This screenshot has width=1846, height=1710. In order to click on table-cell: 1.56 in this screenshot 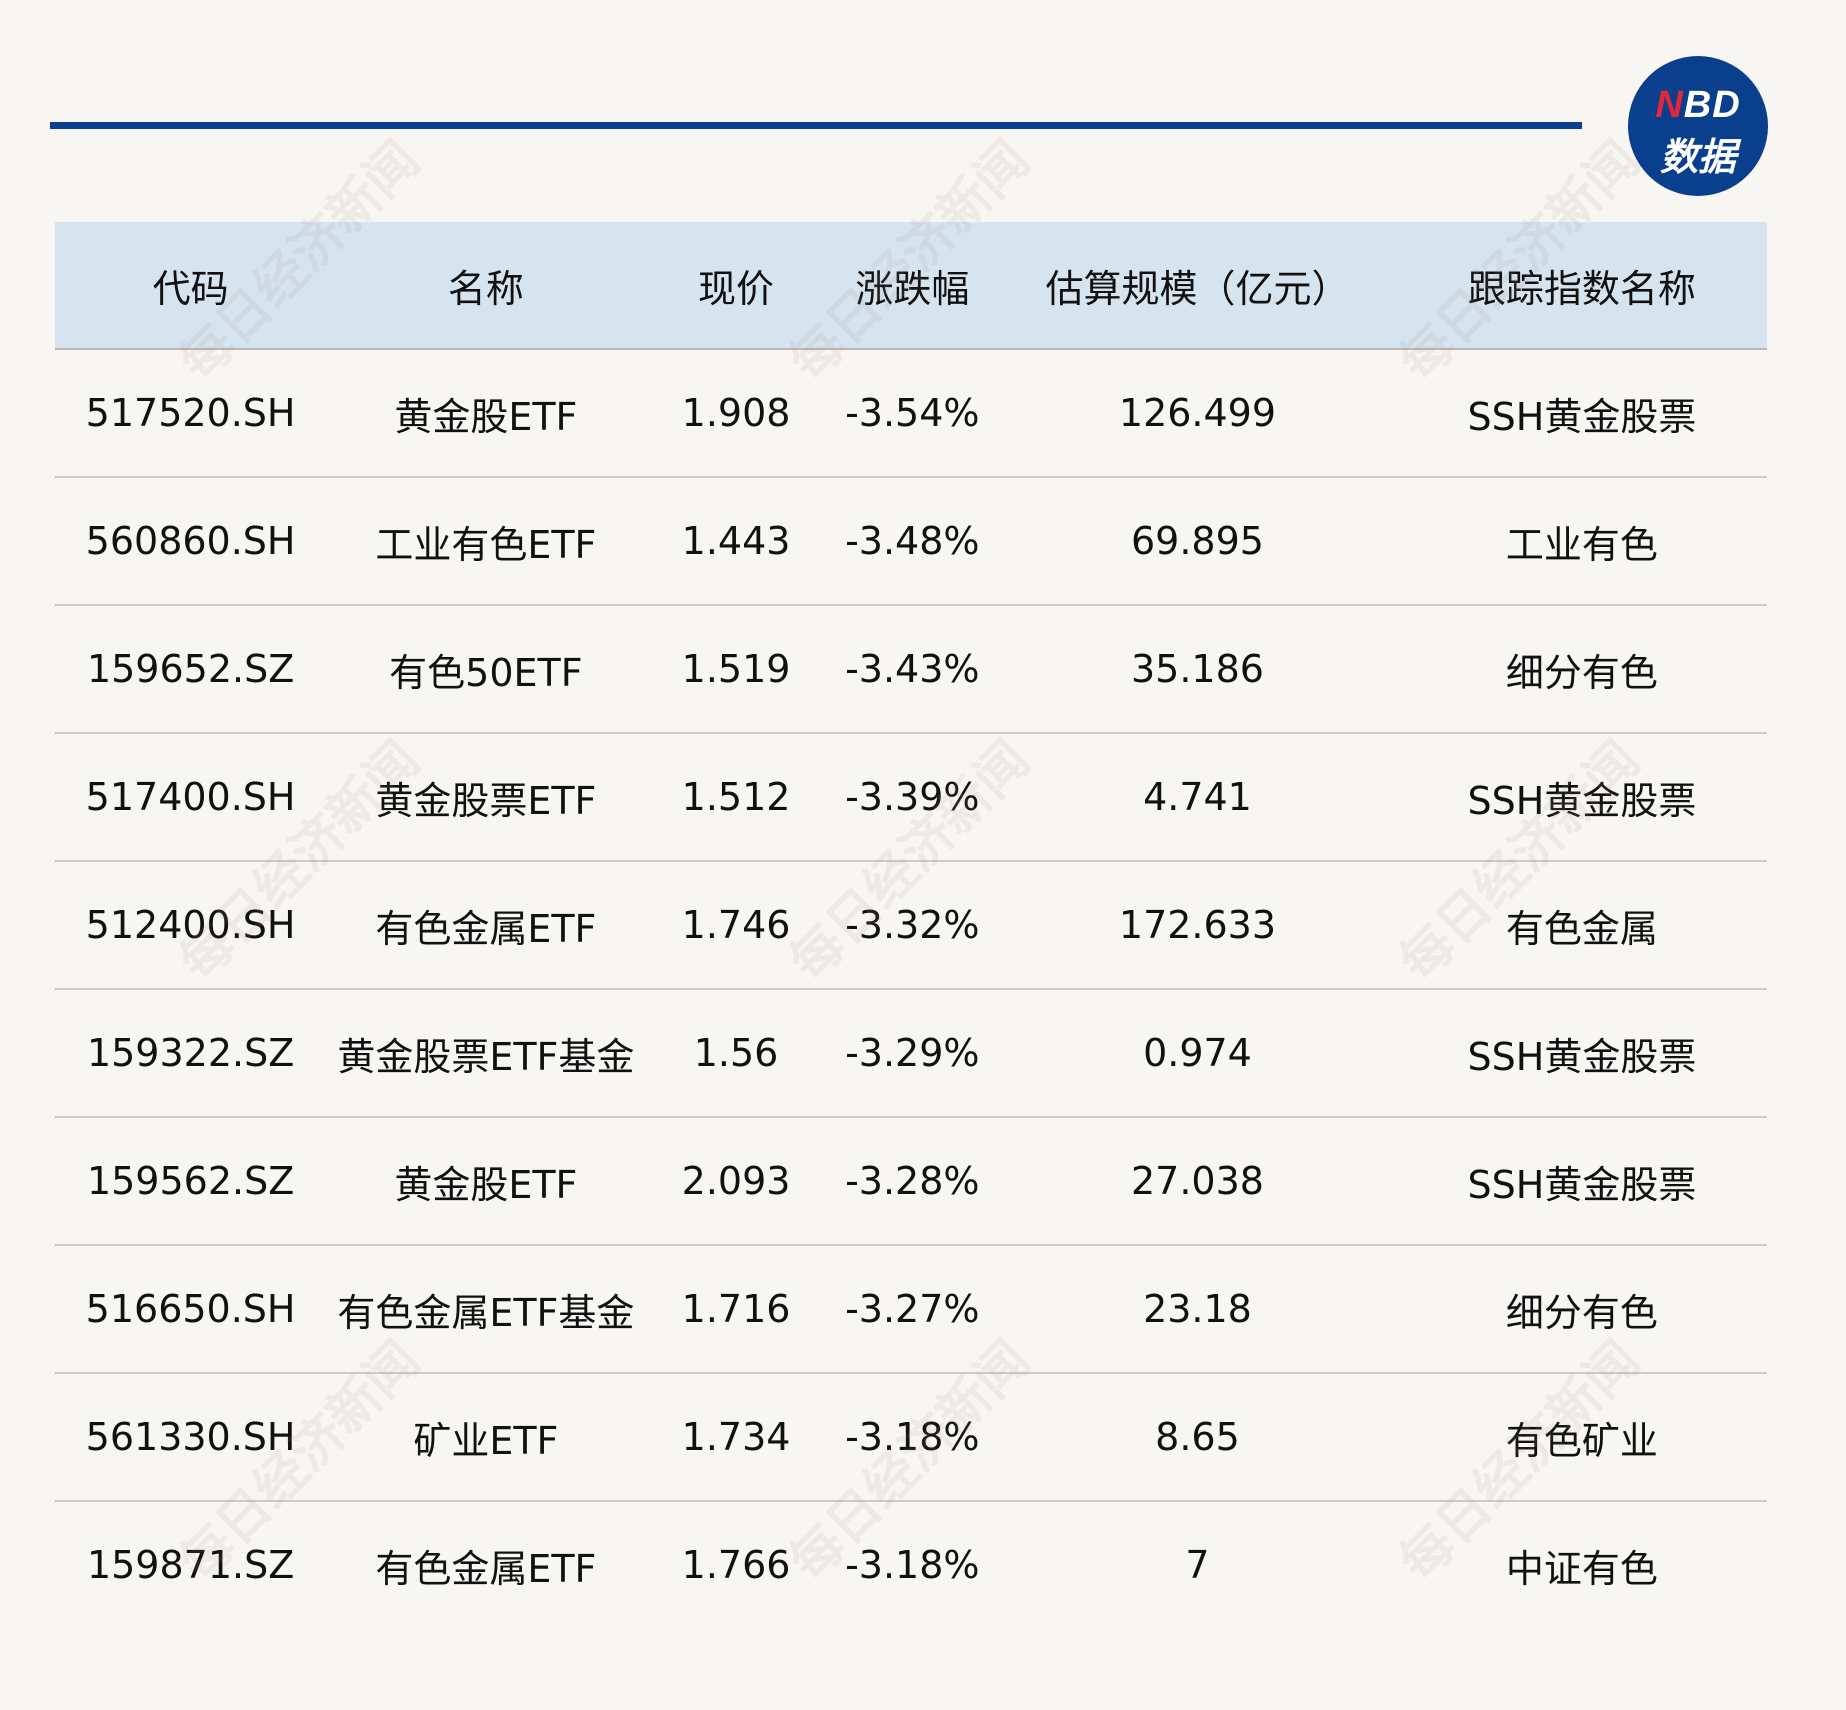, I will do `click(736, 1053)`.